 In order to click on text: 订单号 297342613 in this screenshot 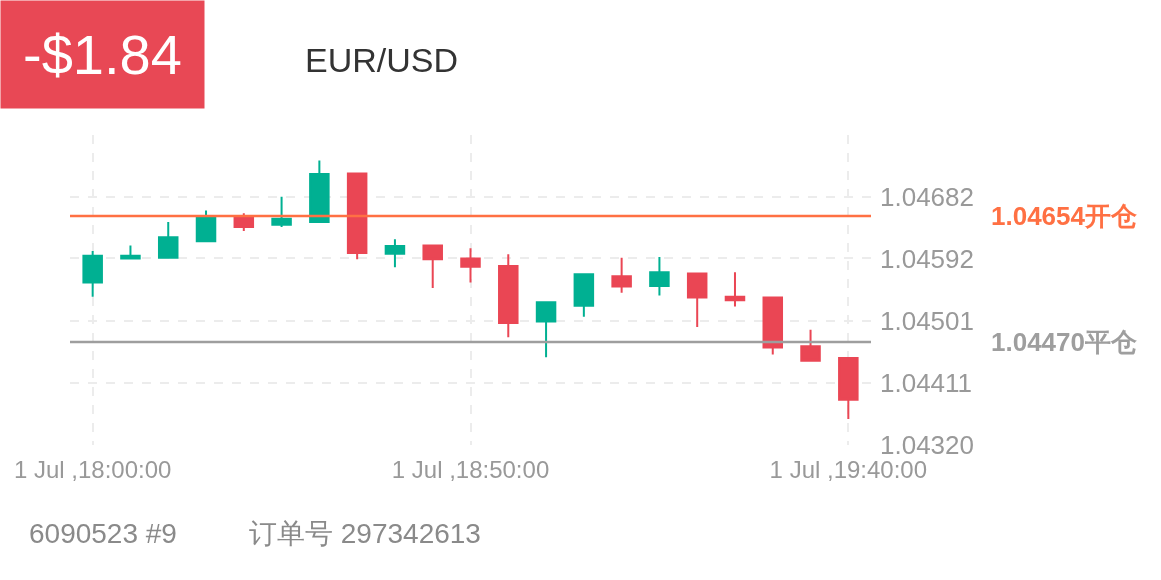, I will do `click(365, 533)`.